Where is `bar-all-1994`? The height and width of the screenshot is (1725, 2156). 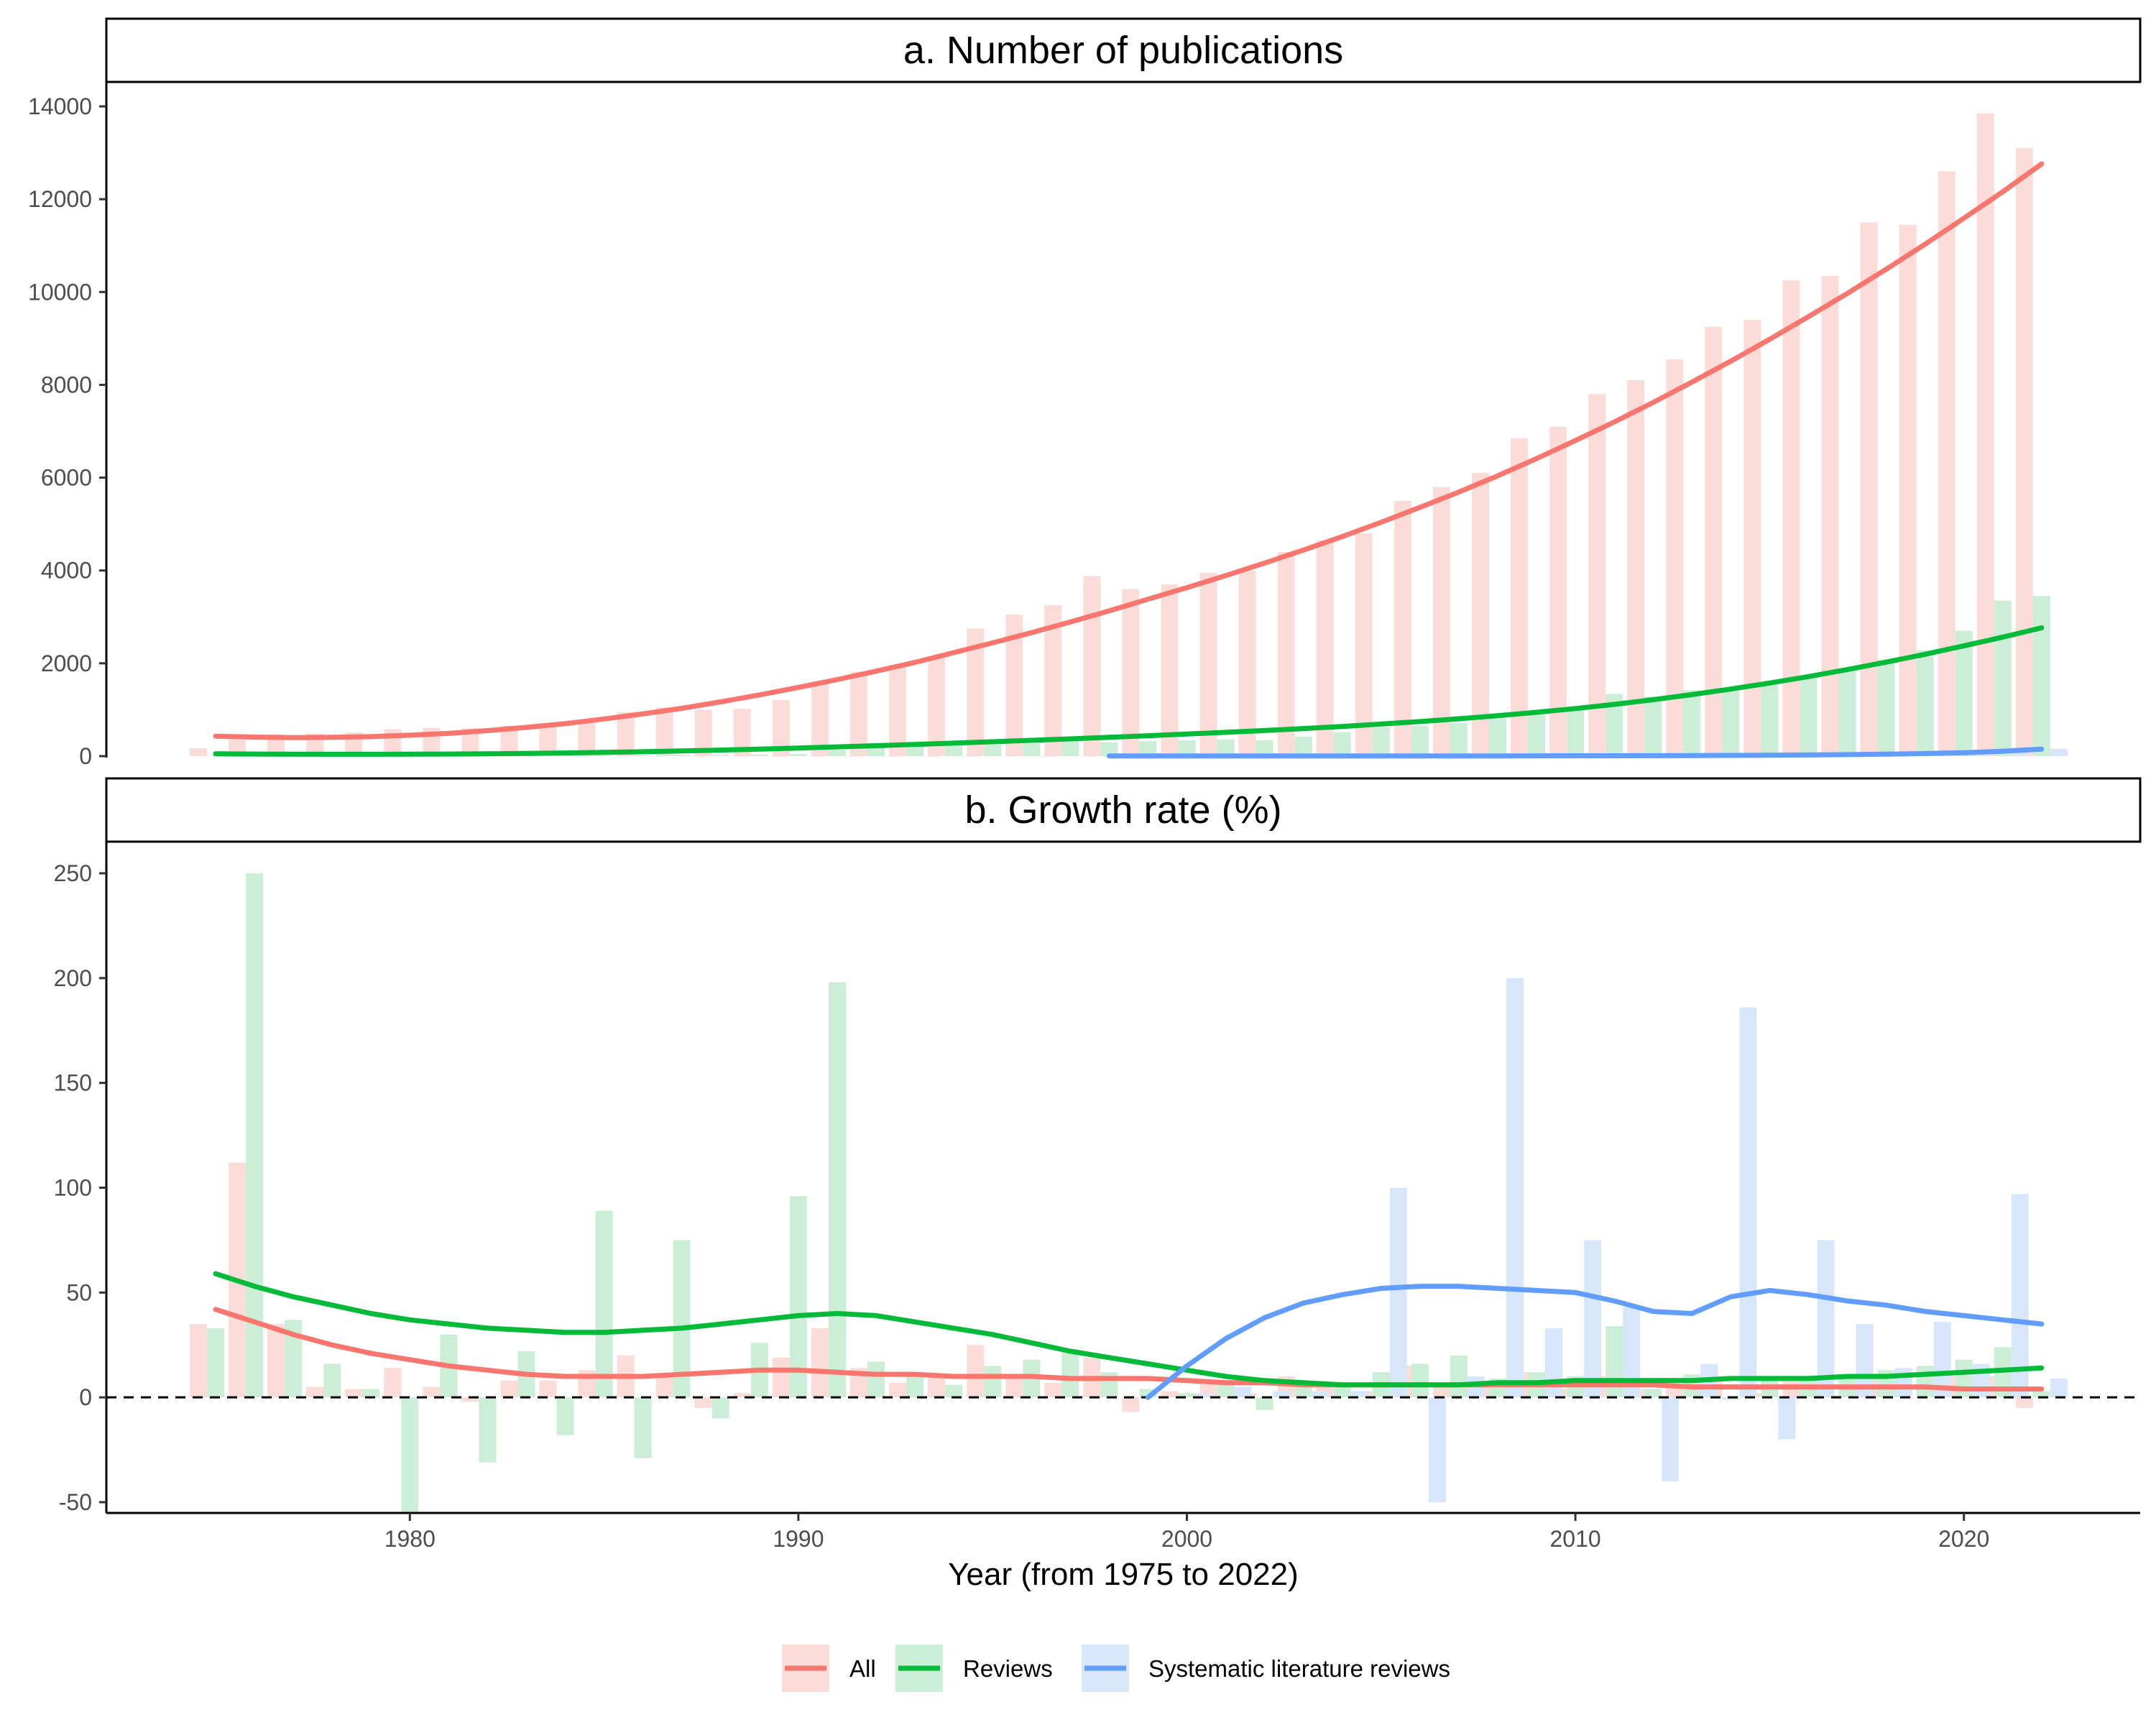
bar-all-1994 is located at coordinates (937, 1387).